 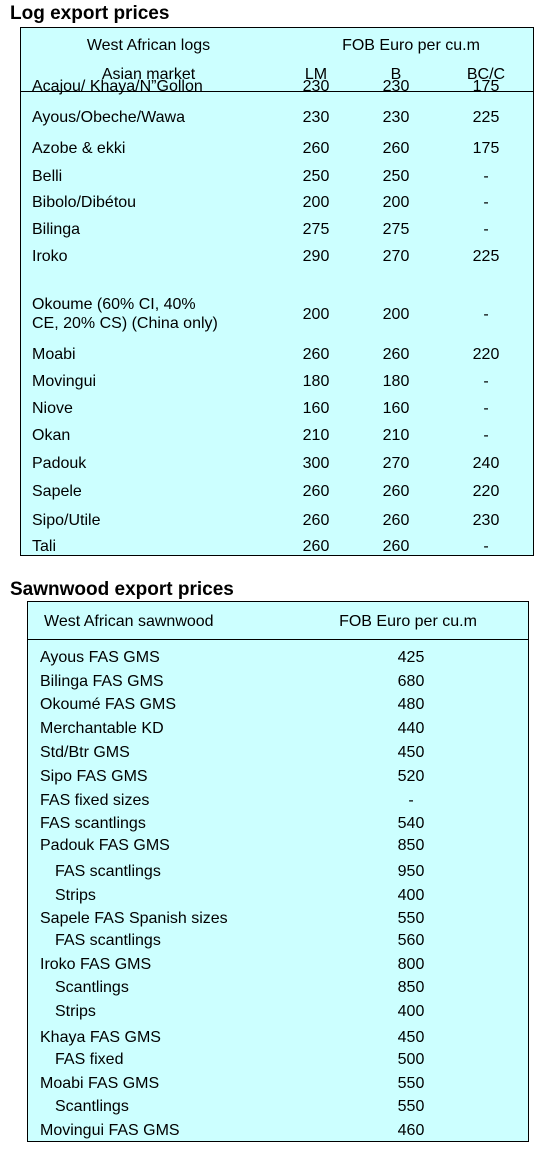 What do you see at coordinates (411, 45) in the screenshot?
I see `log-header-fob: FOB Euro per cu.m` at bounding box center [411, 45].